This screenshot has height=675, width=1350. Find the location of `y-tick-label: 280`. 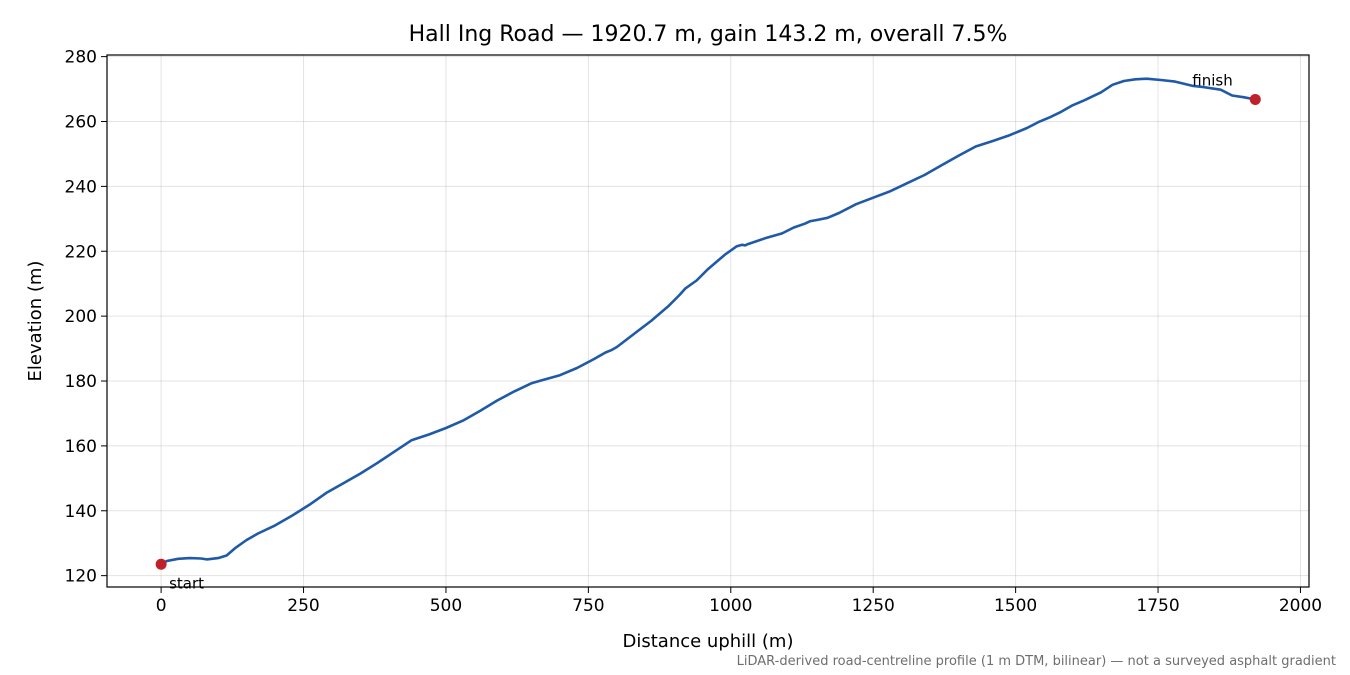

y-tick-label: 280 is located at coordinates (81, 58).